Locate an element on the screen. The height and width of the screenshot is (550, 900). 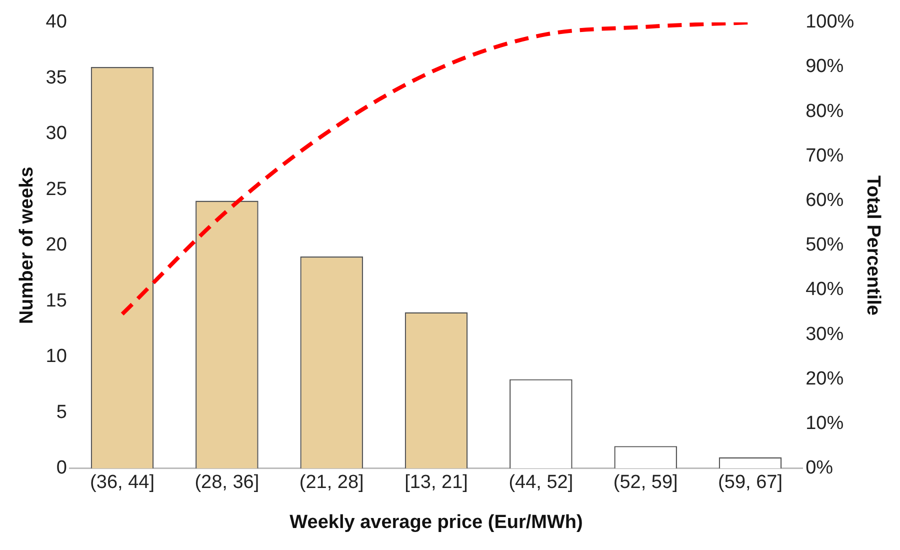
y2-tick-label: 40% is located at coordinates (825, 289).